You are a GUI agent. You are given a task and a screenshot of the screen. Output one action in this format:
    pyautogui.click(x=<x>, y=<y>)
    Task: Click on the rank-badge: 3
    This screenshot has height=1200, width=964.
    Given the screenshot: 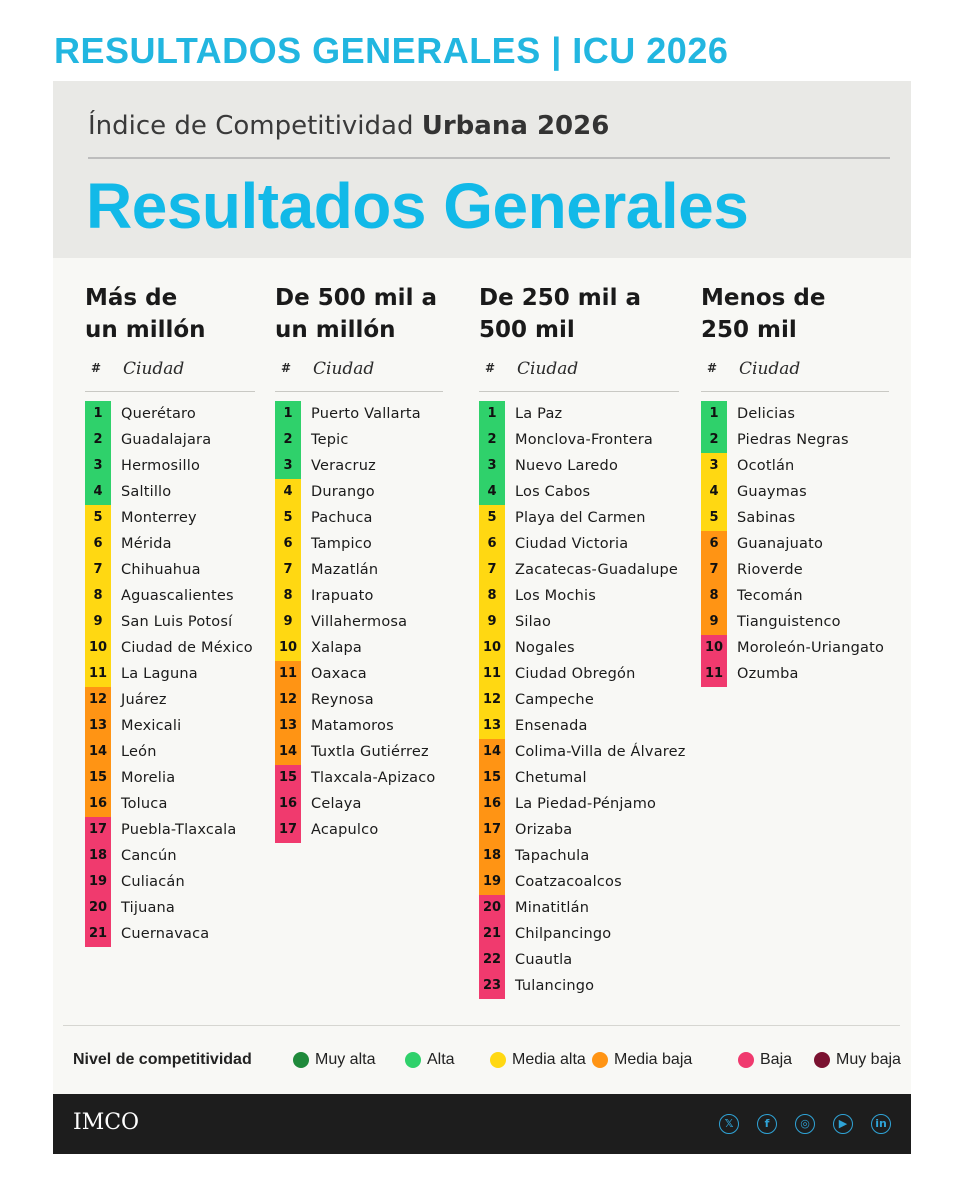 What is the action you would take?
    pyautogui.click(x=714, y=466)
    